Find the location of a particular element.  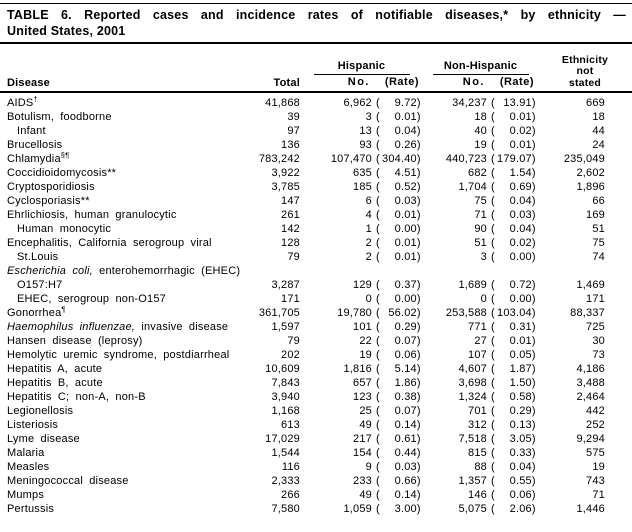

non-hispanic-rate-cell: (0.58) is located at coordinates (512, 397).